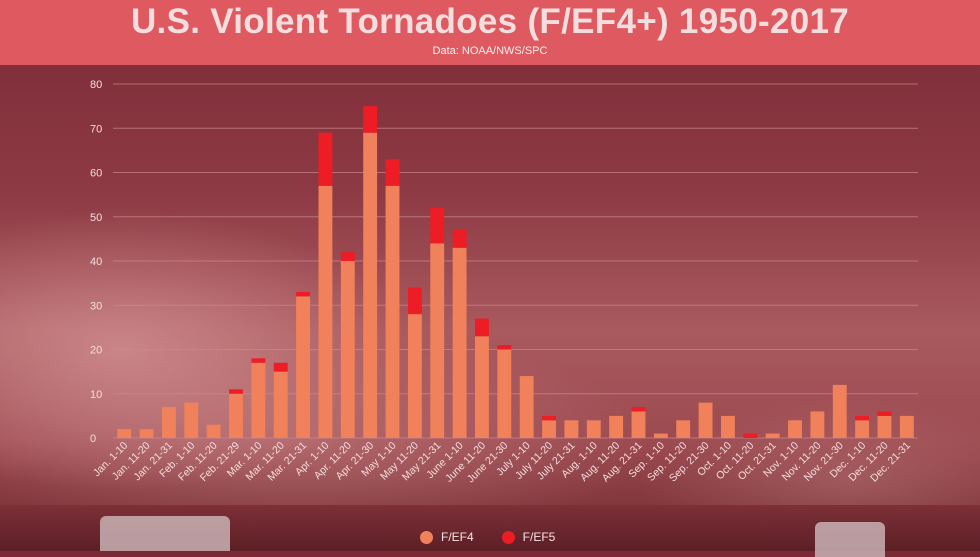  Describe the element at coordinates (487, 537) in the screenshot. I see `chart-legend: F/EF4 F/EF5` at that location.